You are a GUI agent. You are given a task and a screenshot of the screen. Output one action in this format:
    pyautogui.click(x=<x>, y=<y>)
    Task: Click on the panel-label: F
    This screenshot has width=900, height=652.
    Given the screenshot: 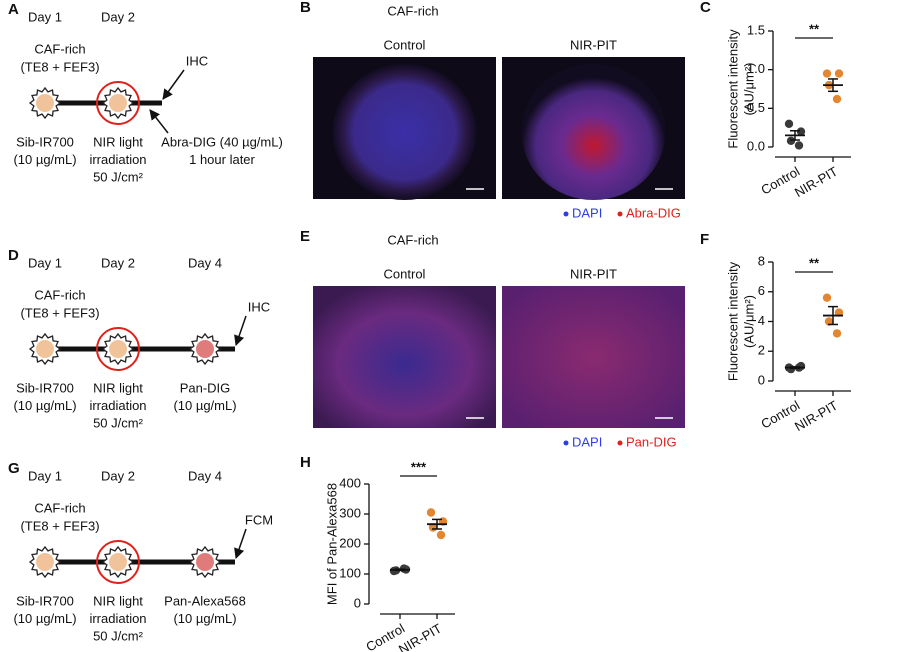 What is the action you would take?
    pyautogui.click(x=704, y=239)
    